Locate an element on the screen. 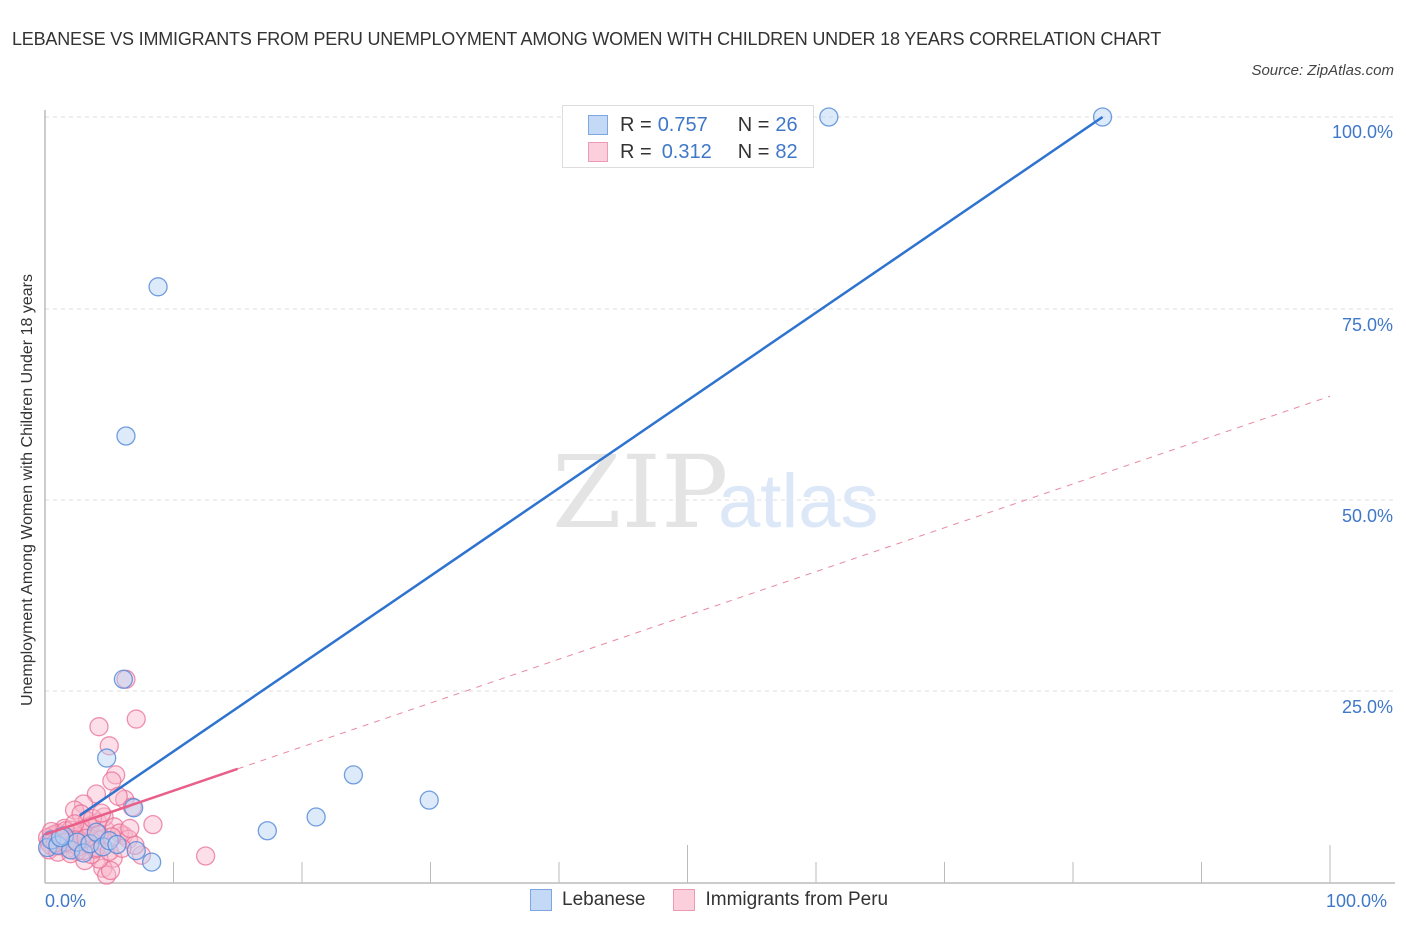 The height and width of the screenshot is (930, 1406). legend-row-lebanese: R = 0.757 N = 26 is located at coordinates (693, 125).